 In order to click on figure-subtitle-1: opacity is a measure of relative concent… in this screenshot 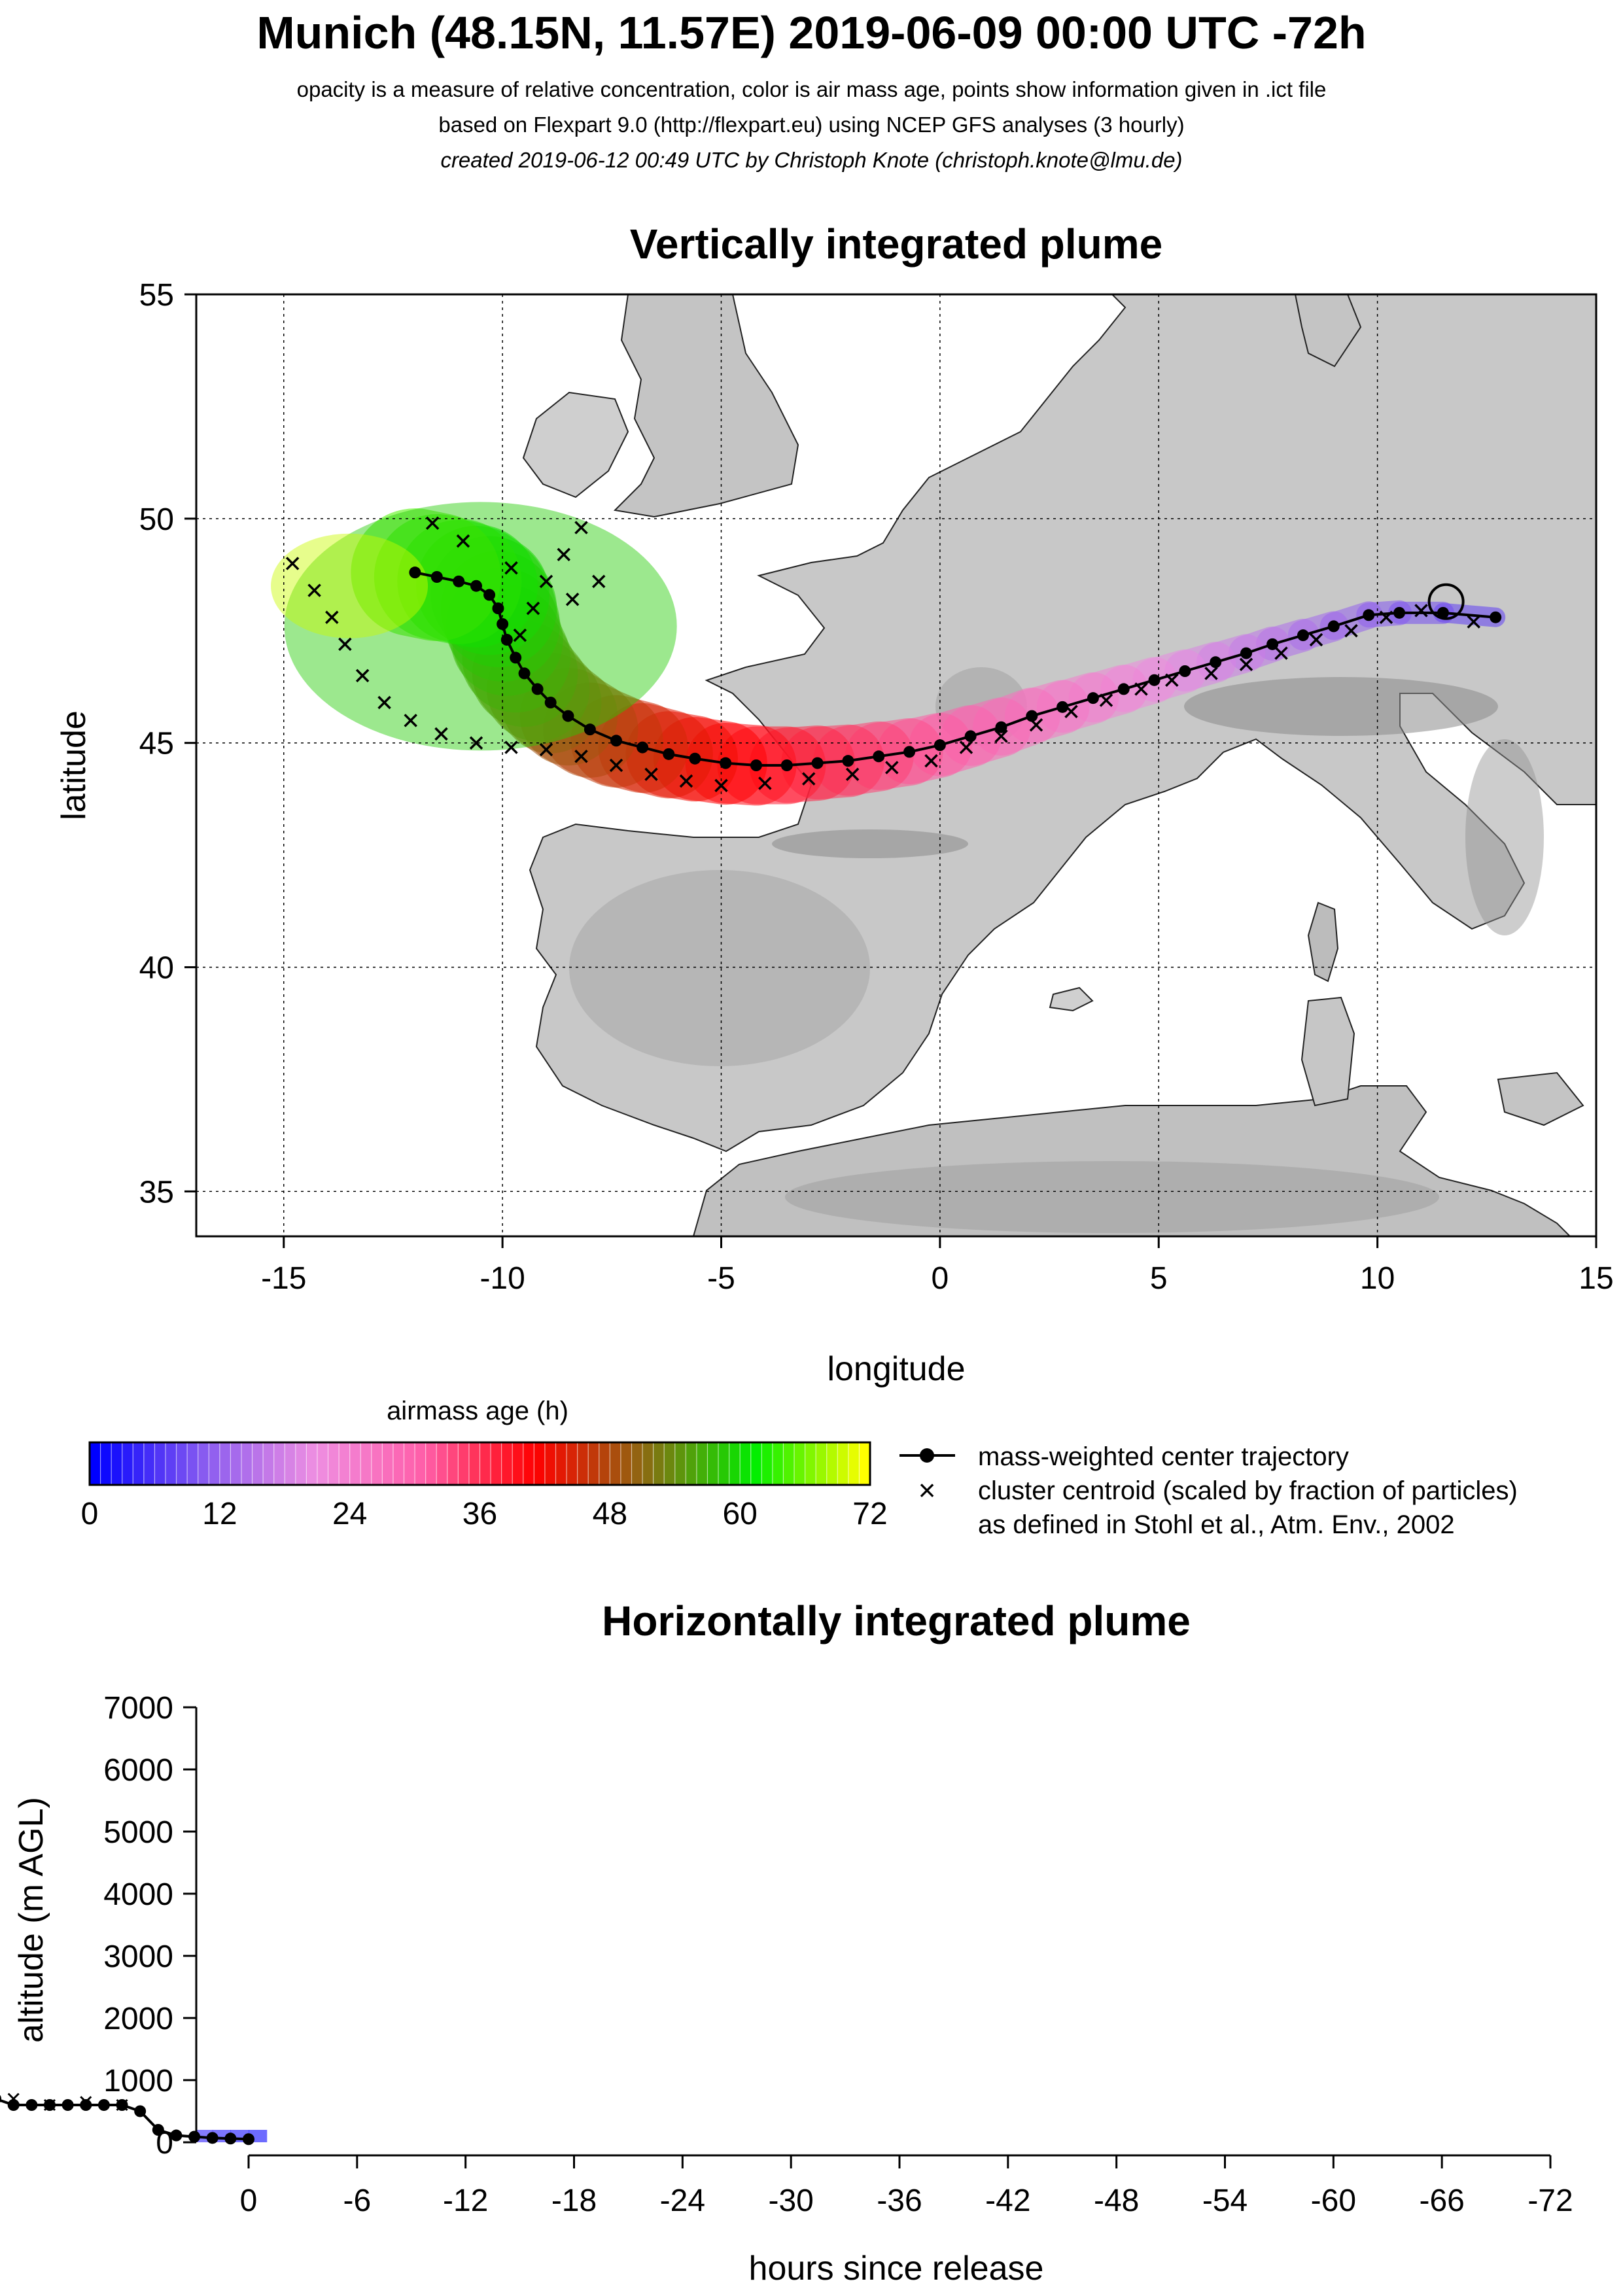, I will do `click(812, 89)`.